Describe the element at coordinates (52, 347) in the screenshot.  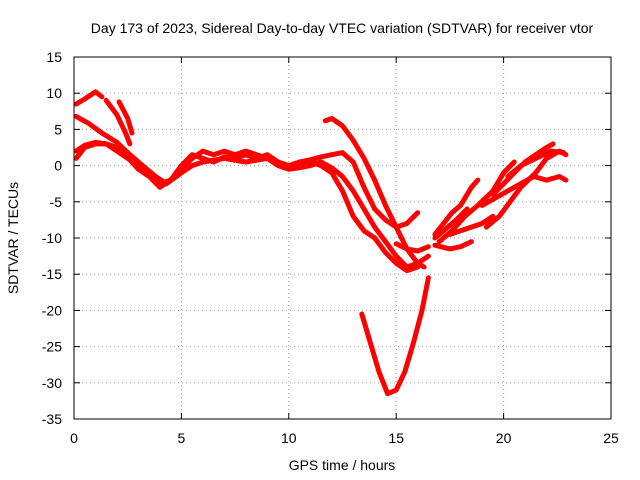
I see `y-tick-label: -25` at that location.